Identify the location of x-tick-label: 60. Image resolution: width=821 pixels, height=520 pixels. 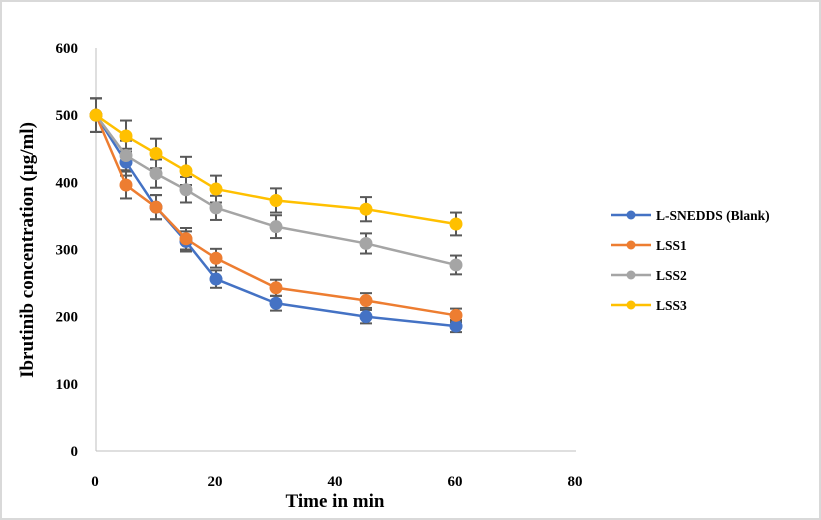
(455, 482).